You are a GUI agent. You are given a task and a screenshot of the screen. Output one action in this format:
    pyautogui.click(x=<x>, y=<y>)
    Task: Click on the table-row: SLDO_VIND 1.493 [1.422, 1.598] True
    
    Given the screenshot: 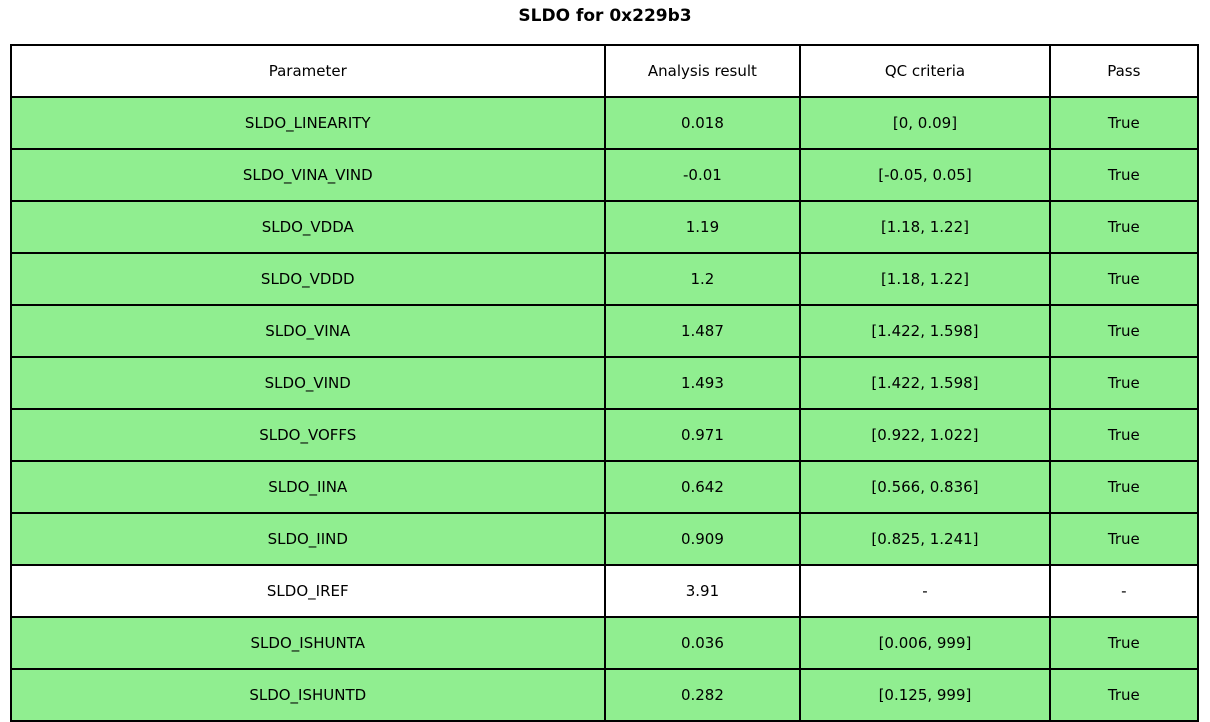 What is the action you would take?
    pyautogui.click(x=605, y=383)
    